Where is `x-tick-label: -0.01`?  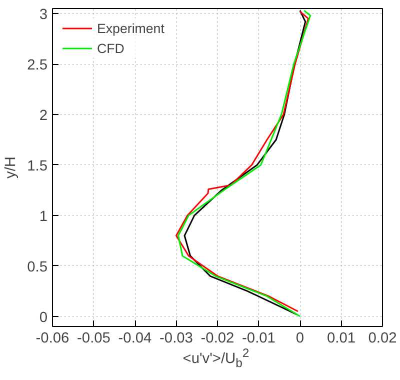 x-tick-label: -0.01 is located at coordinates (259, 338).